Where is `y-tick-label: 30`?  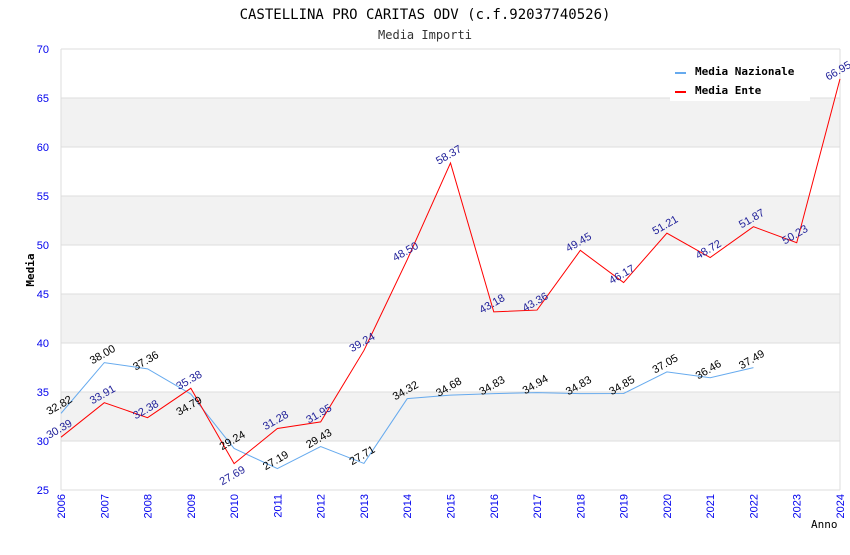 y-tick-label: 30 is located at coordinates (43, 442).